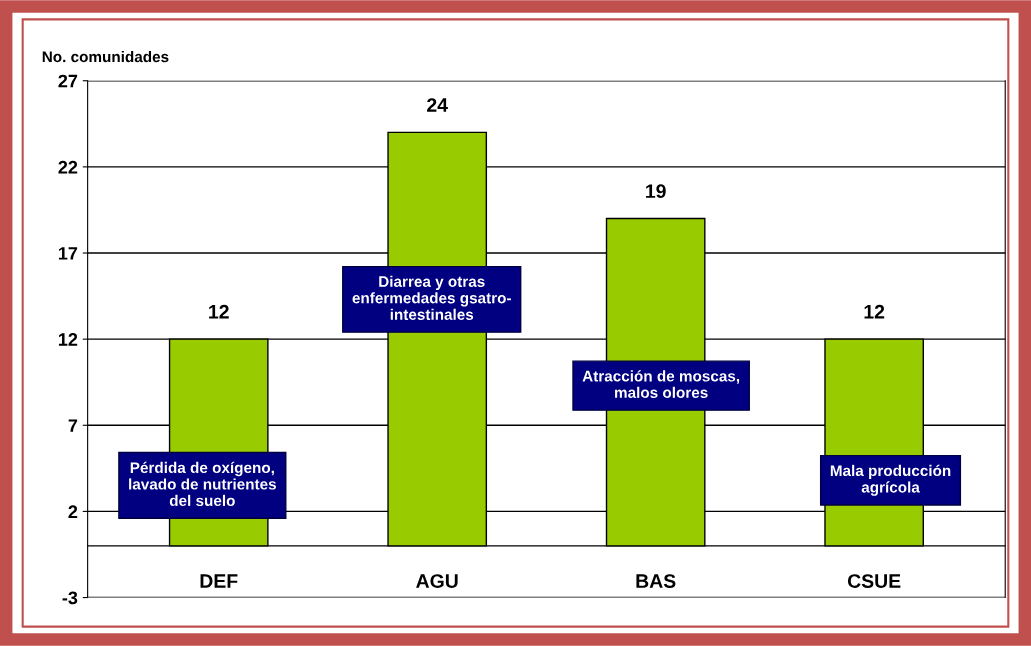 This screenshot has width=1031, height=646. What do you see at coordinates (437, 105) in the screenshot?
I see `data-label: 24` at bounding box center [437, 105].